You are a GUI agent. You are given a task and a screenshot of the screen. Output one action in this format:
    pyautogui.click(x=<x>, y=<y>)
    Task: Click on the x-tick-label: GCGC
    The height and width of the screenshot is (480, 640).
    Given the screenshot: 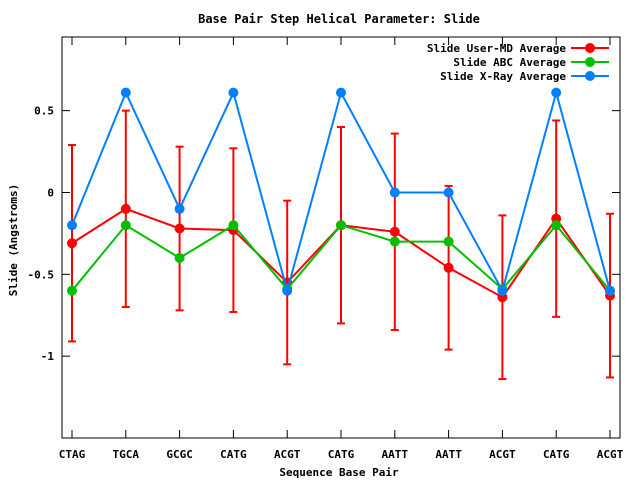 What is the action you would take?
    pyautogui.click(x=179, y=454)
    